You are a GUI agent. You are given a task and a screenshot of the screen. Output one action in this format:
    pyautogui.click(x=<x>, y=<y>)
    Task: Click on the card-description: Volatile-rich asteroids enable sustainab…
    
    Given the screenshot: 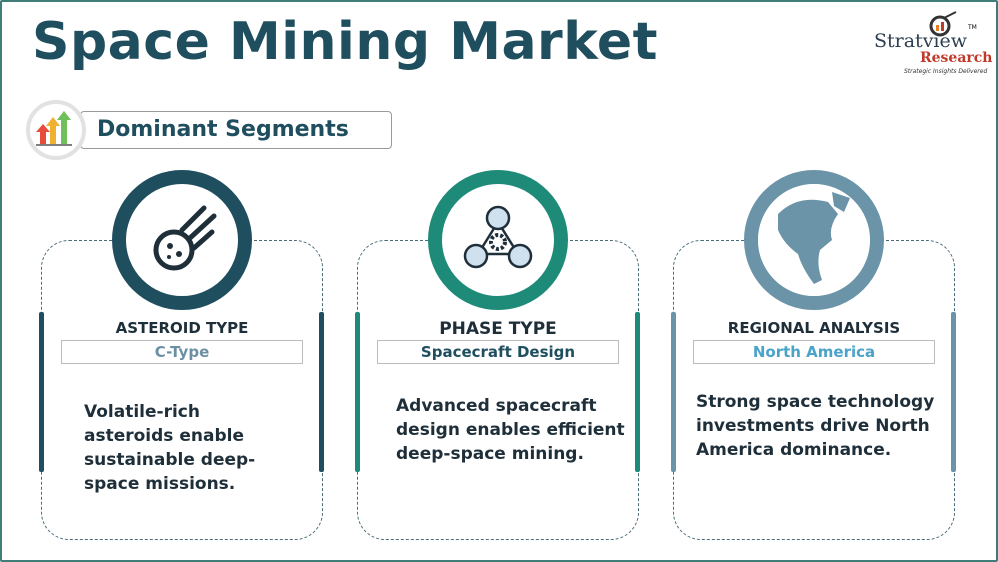 What is the action you would take?
    pyautogui.click(x=170, y=448)
    